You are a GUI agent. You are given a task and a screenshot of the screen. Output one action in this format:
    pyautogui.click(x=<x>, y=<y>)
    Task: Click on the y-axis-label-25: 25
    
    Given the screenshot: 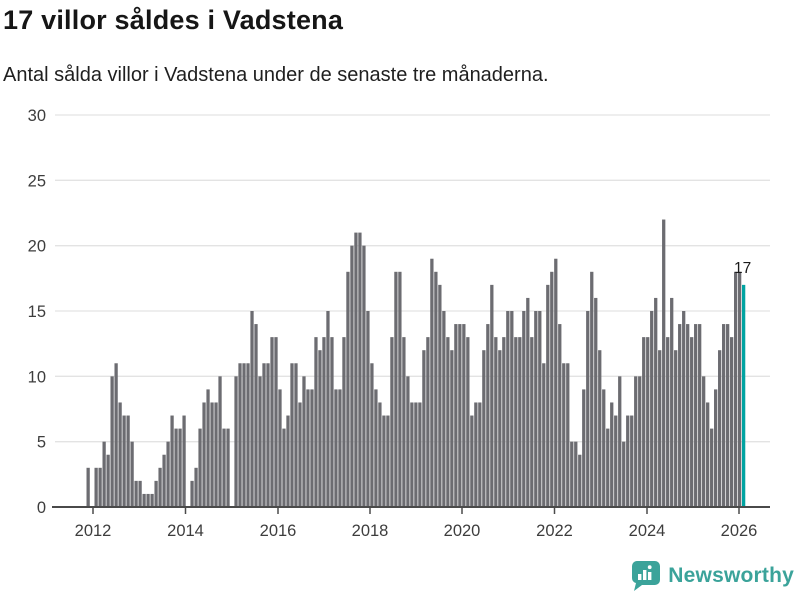 What is the action you would take?
    pyautogui.click(x=37, y=181)
    